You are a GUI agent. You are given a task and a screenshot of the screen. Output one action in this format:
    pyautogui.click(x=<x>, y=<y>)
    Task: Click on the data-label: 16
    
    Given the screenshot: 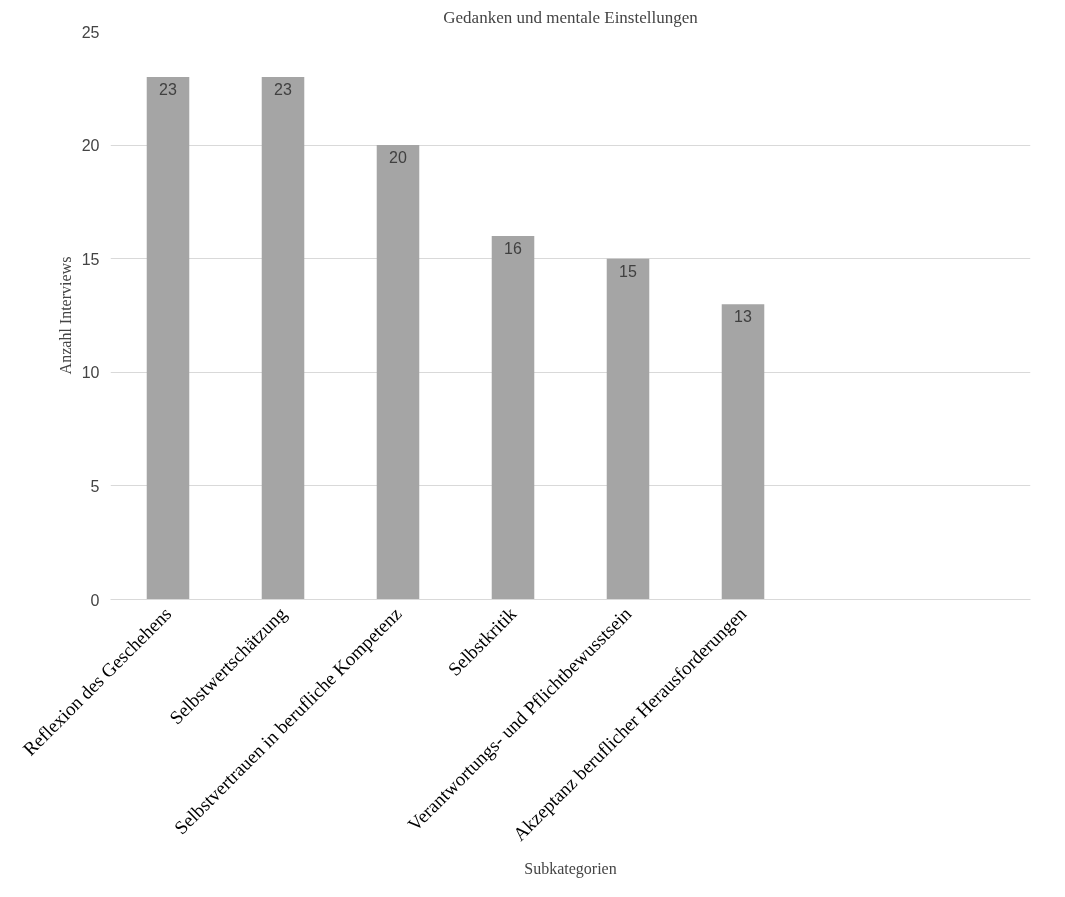 What is the action you would take?
    pyautogui.click(x=513, y=248)
    